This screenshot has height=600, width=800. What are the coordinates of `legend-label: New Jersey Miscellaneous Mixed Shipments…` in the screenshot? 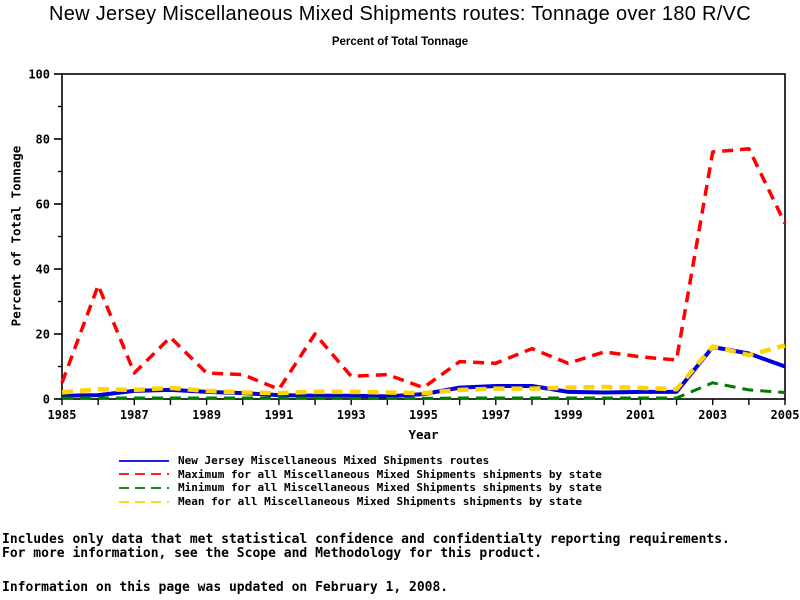 It's located at (334, 461).